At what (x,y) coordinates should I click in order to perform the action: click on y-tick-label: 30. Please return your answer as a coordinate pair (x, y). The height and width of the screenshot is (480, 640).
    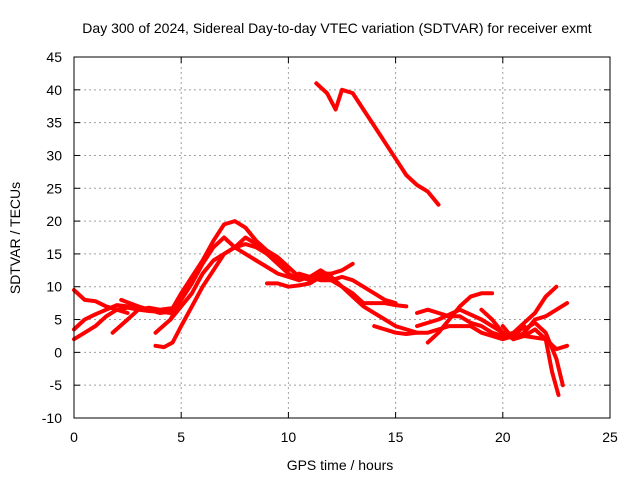
    Looking at the image, I should click on (54, 155).